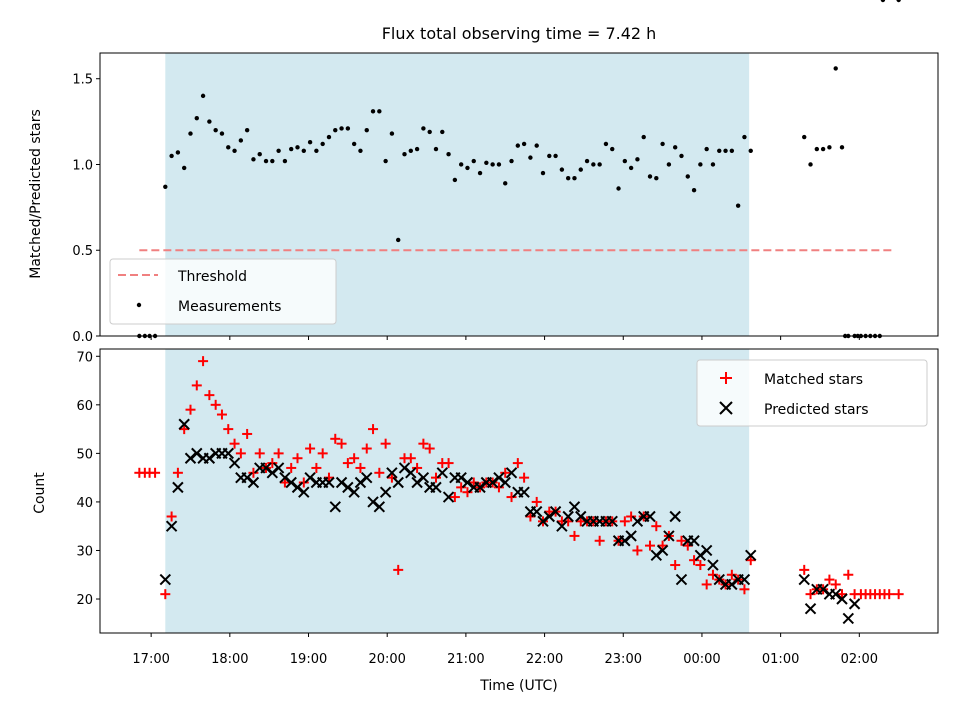 The width and height of the screenshot is (960, 724). I want to click on top-y-ticks: 0.0 0.5 1.0 1.5, so click(86, 209).